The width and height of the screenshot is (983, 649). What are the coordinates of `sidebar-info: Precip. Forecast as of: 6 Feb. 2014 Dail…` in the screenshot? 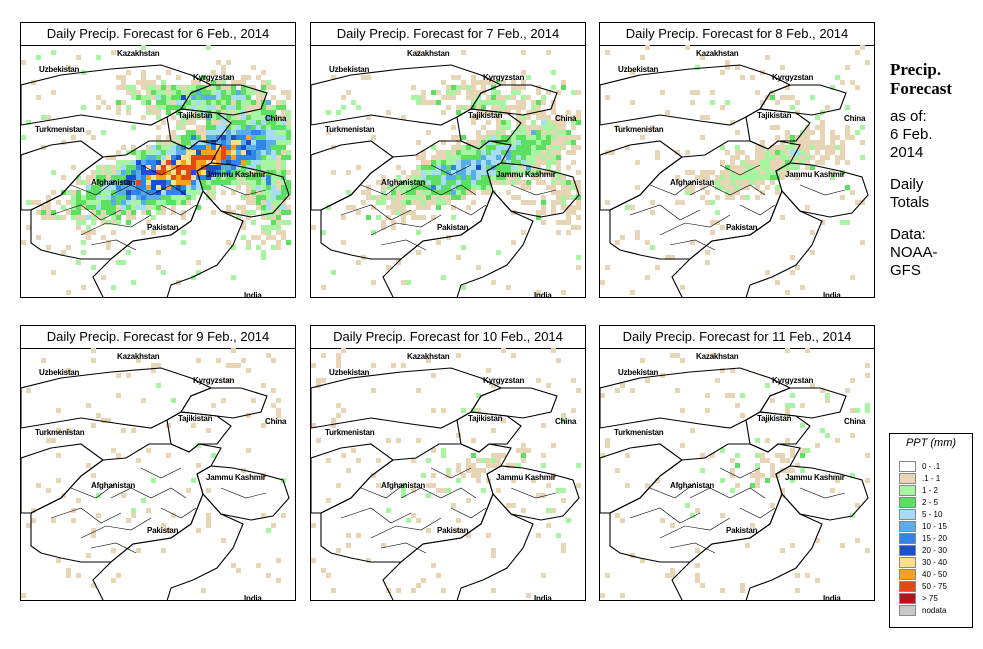 It's located at (935, 170).